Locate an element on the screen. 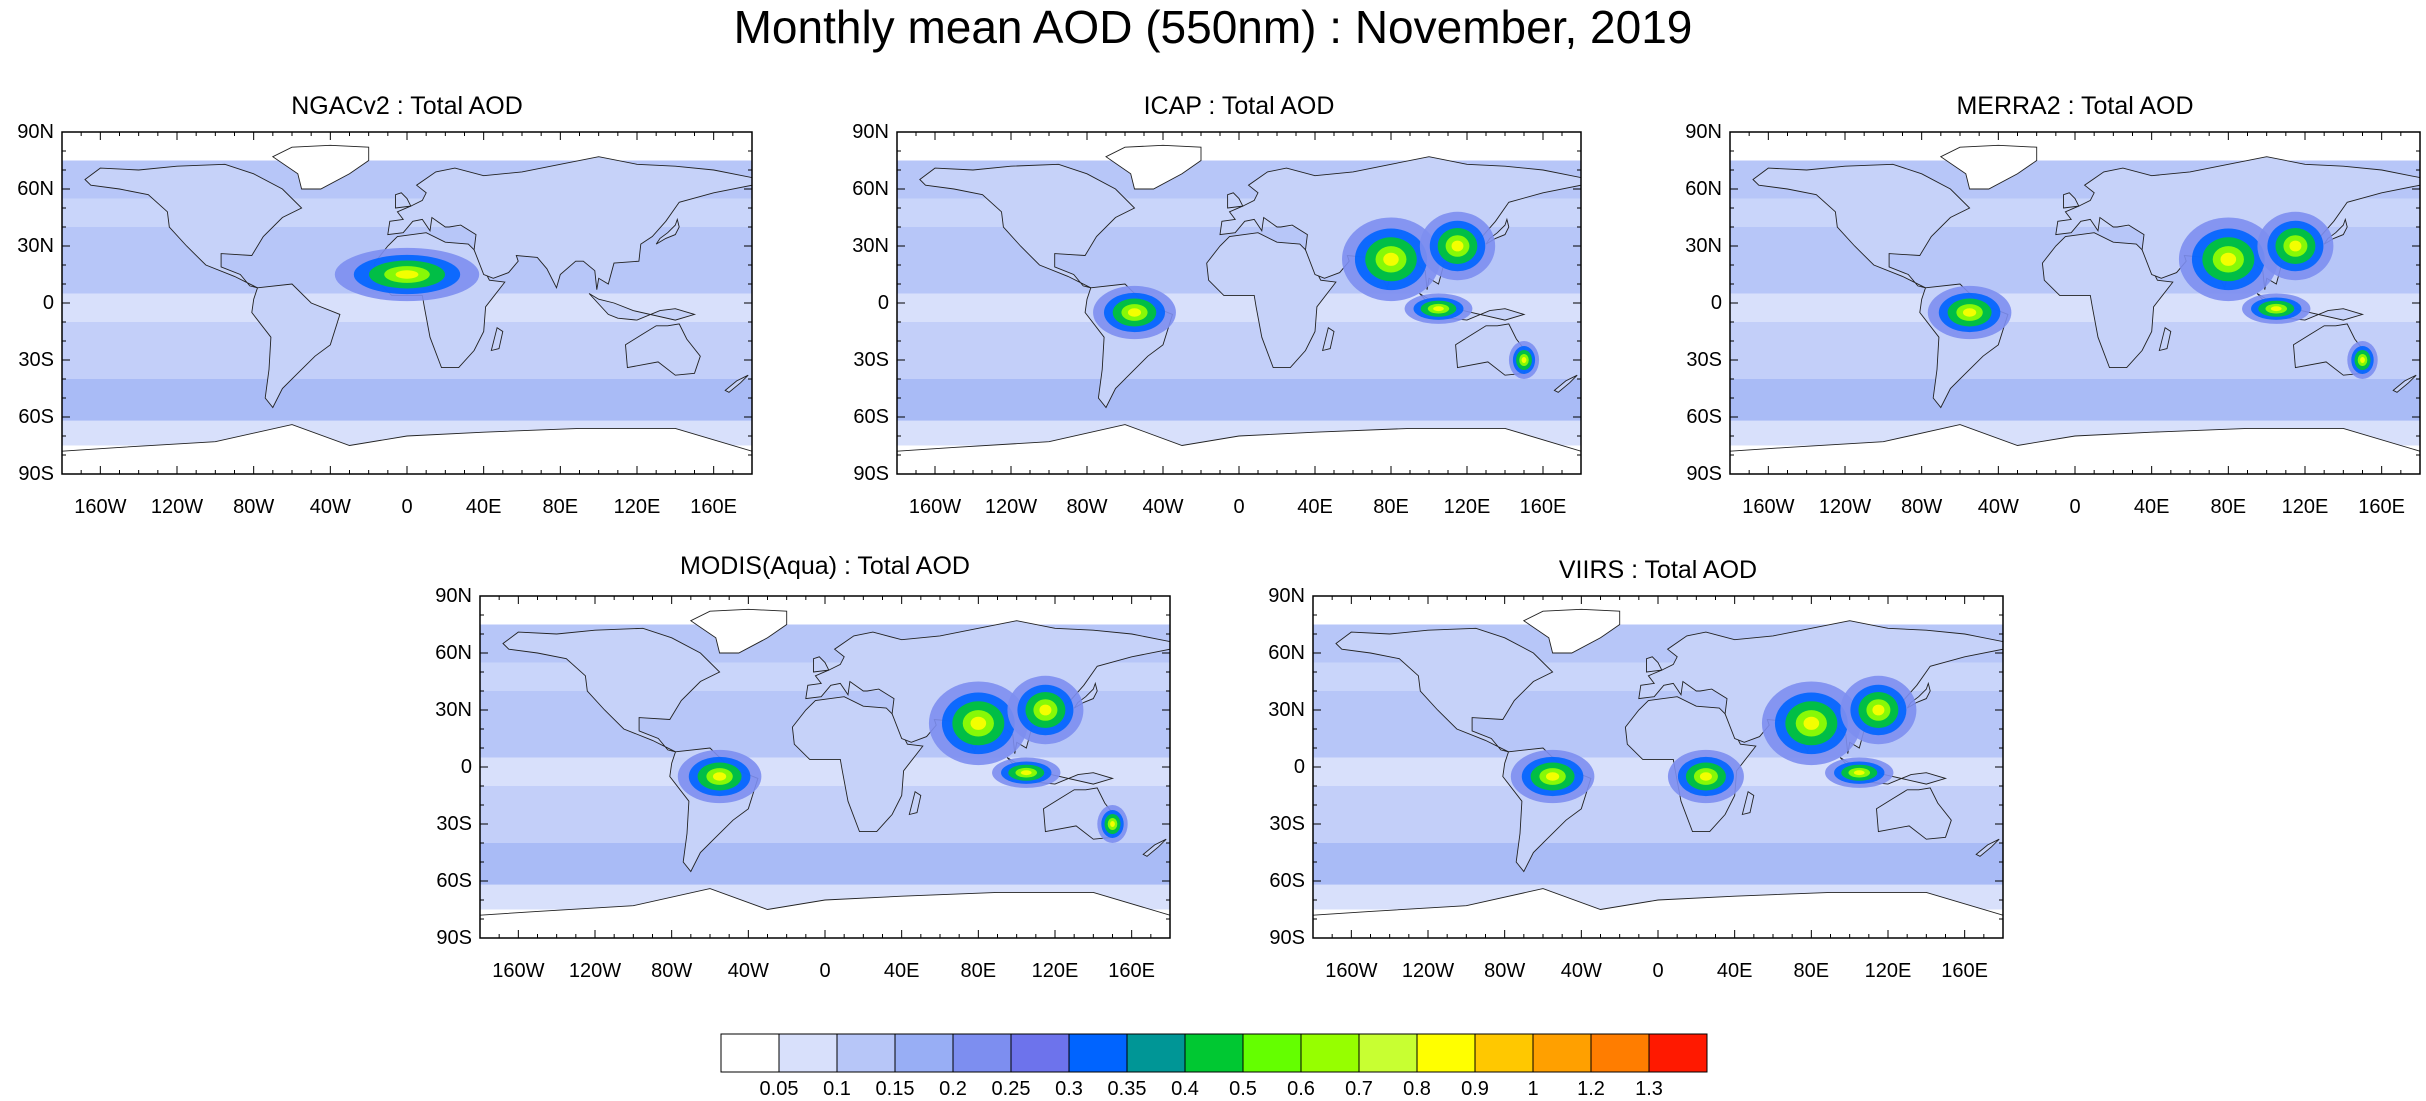 This screenshot has height=1101, width=2426. lat-tick-label: 60S is located at coordinates (454, 881).